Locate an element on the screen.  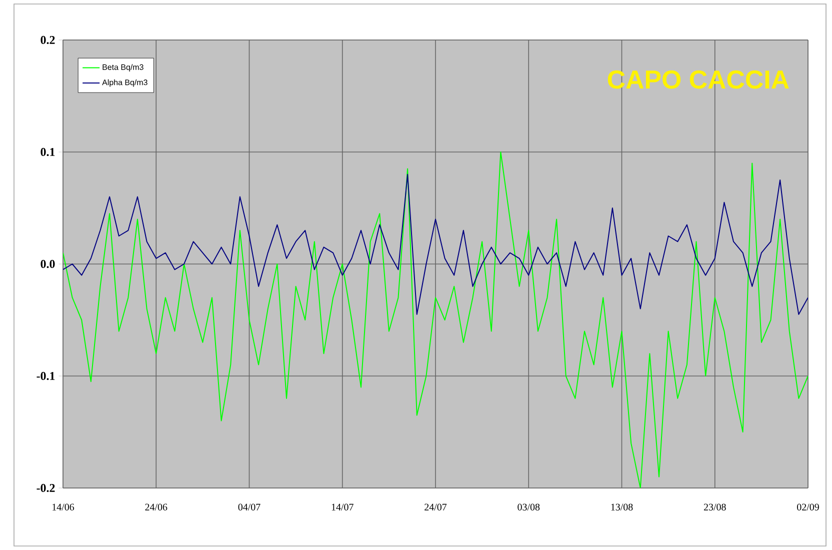
y-tick-label: -0.2 is located at coordinates (45, 488).